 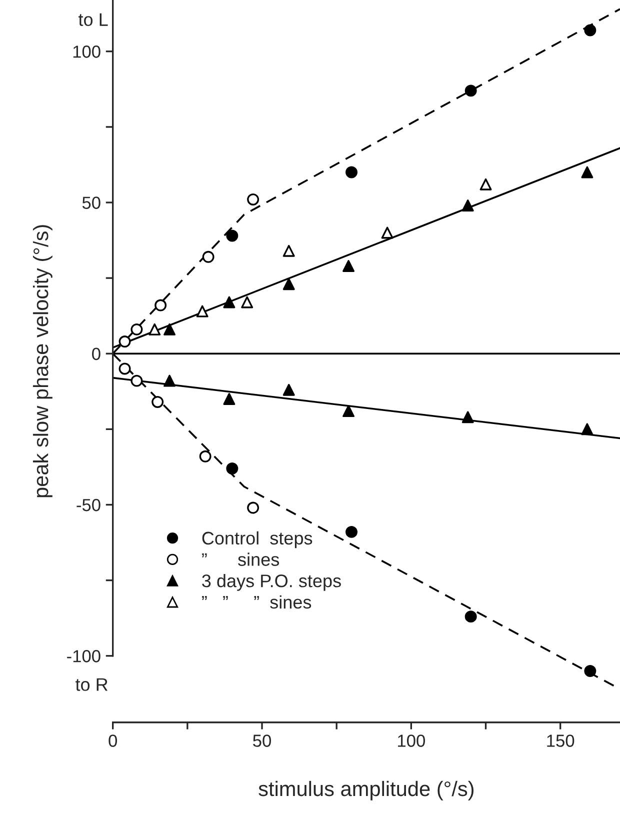 What do you see at coordinates (93, 19) in the screenshot?
I see `text: to L` at bounding box center [93, 19].